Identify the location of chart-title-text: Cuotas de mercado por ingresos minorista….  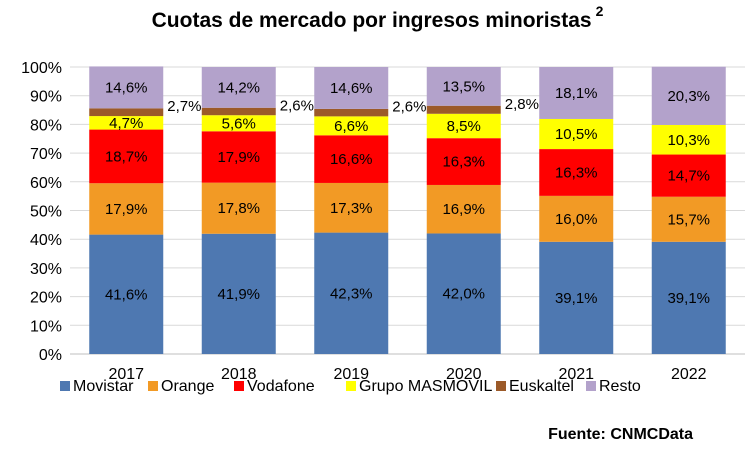
(371, 20).